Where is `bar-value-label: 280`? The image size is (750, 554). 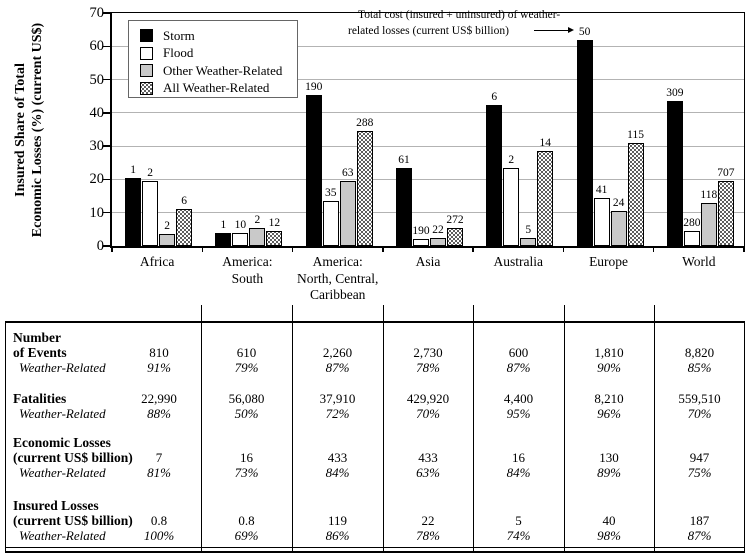
bar-value-label: 280 is located at coordinates (692, 223).